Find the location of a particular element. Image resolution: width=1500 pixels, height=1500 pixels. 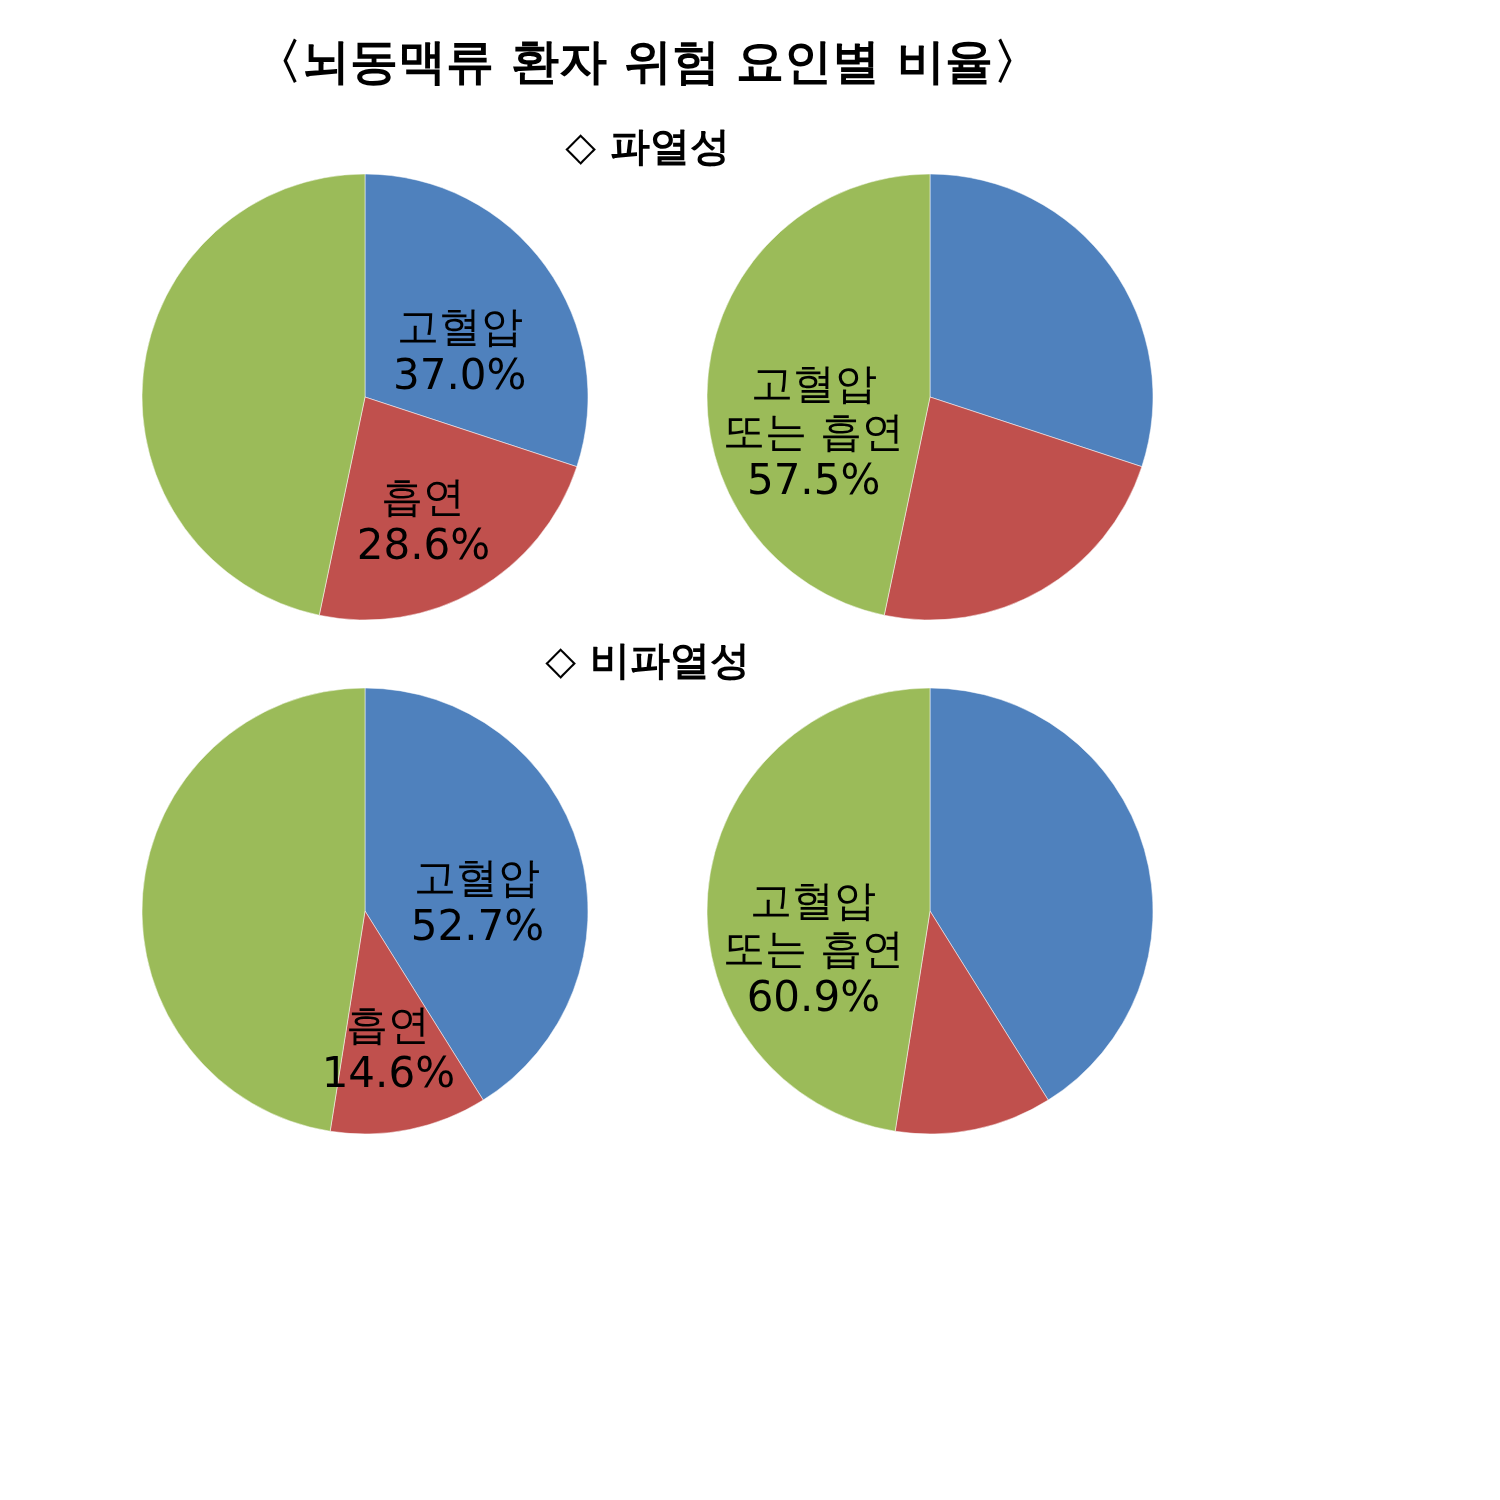

chart-subtitle: ◇ 비파열성 is located at coordinates (647, 660).